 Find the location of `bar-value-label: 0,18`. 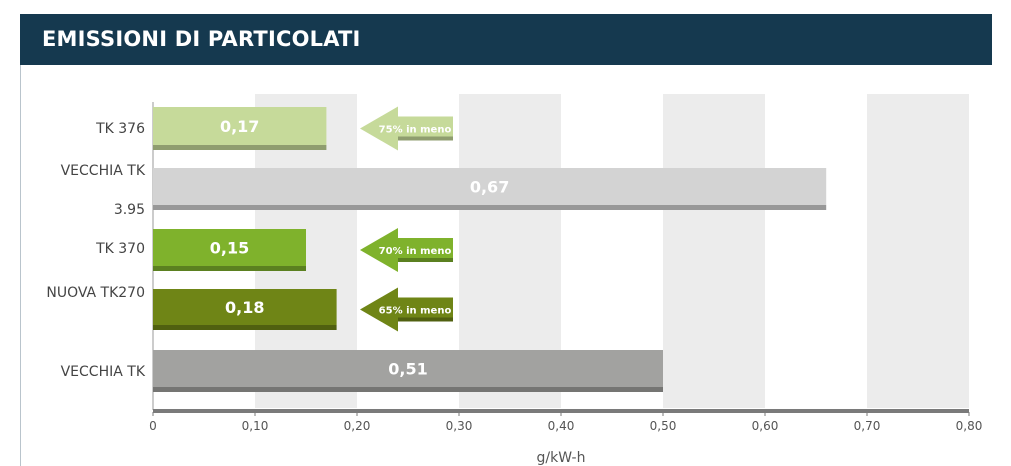

bar-value-label: 0,18 is located at coordinates (244, 307).